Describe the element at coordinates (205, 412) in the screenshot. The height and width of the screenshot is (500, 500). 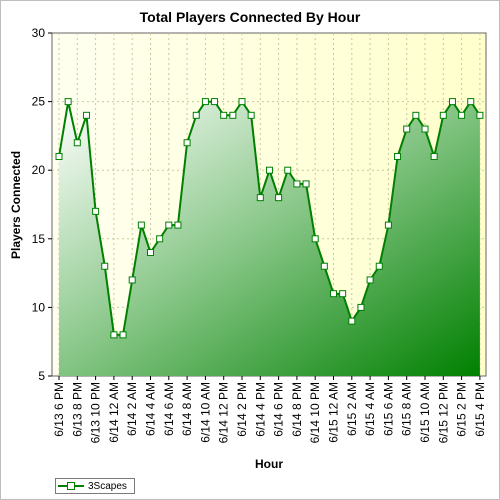
I see `x-tick-label: 6/14 10 AM` at that location.